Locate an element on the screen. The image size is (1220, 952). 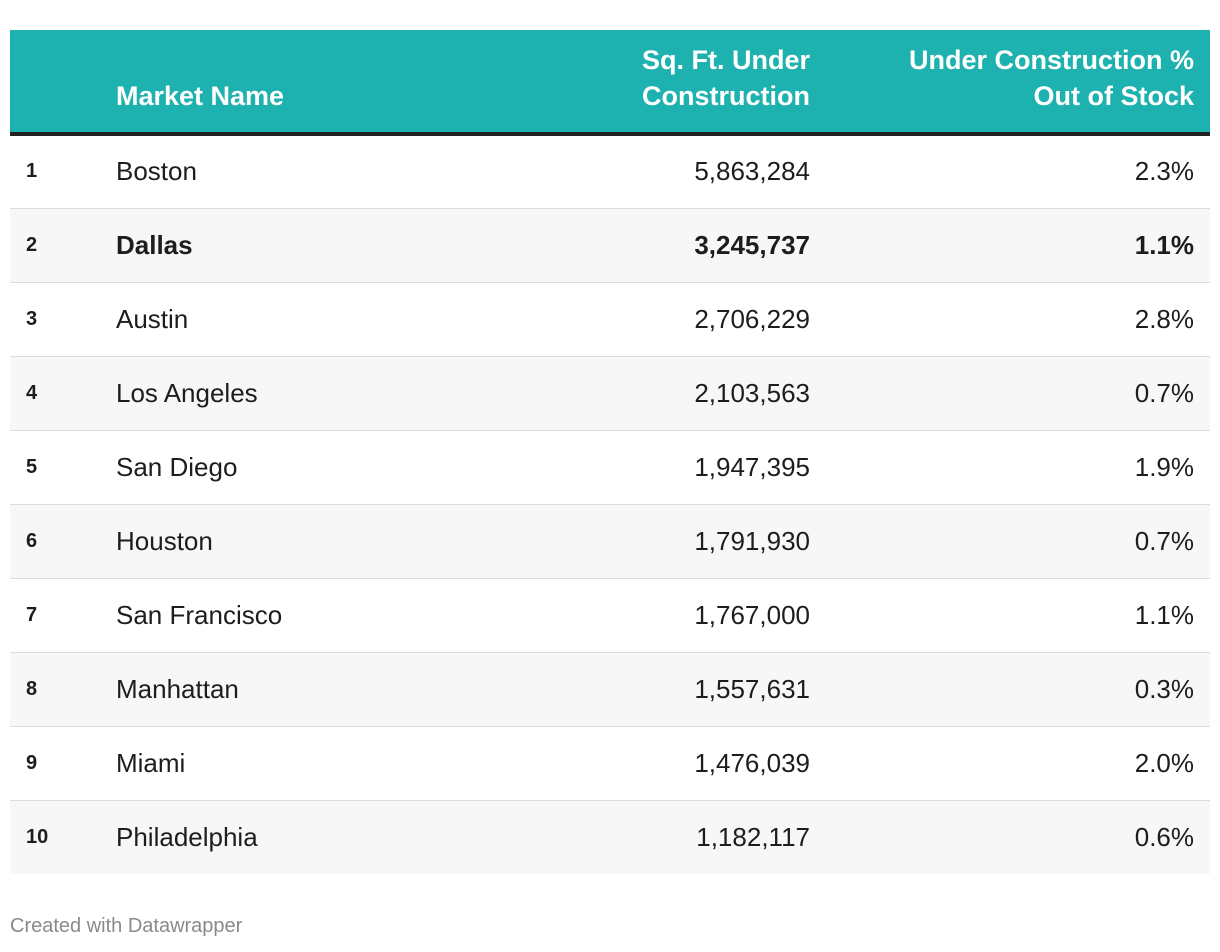
header-market-name: Market Name is located at coordinates (326, 83).